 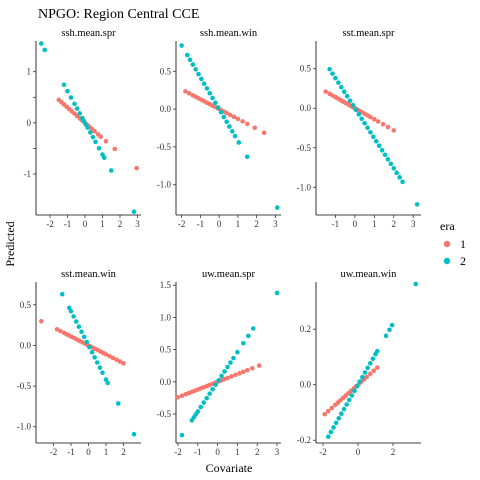 I want to click on y-tick-label: 1.0, so click(x=166, y=317).